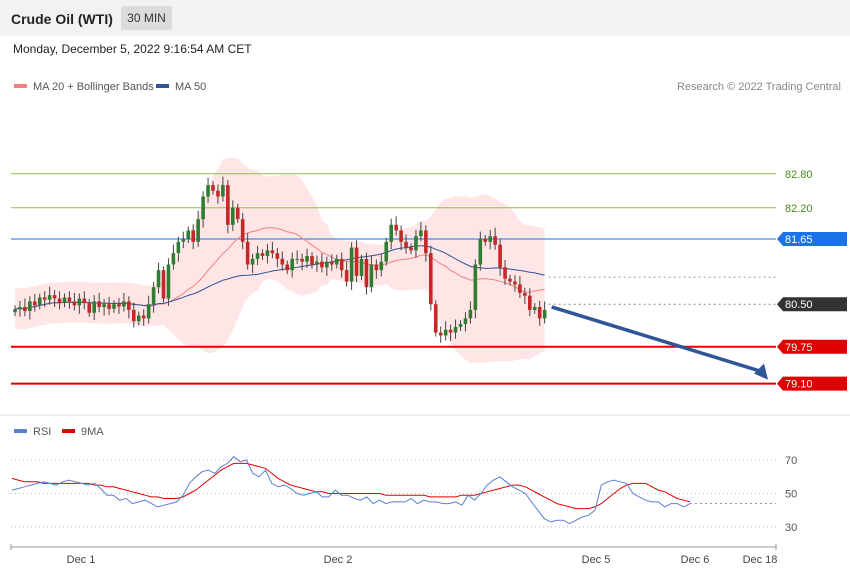  Describe the element at coordinates (132, 49) in the screenshot. I see `timestamp: Monday, December 5, 2022 9:16:54 AM CET` at that location.